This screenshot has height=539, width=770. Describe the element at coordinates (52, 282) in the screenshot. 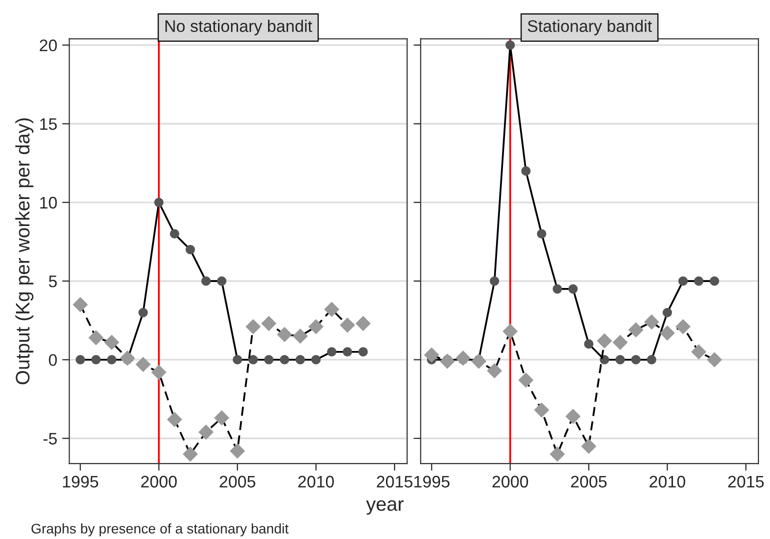

I see `y-tick-label: 5` at that location.